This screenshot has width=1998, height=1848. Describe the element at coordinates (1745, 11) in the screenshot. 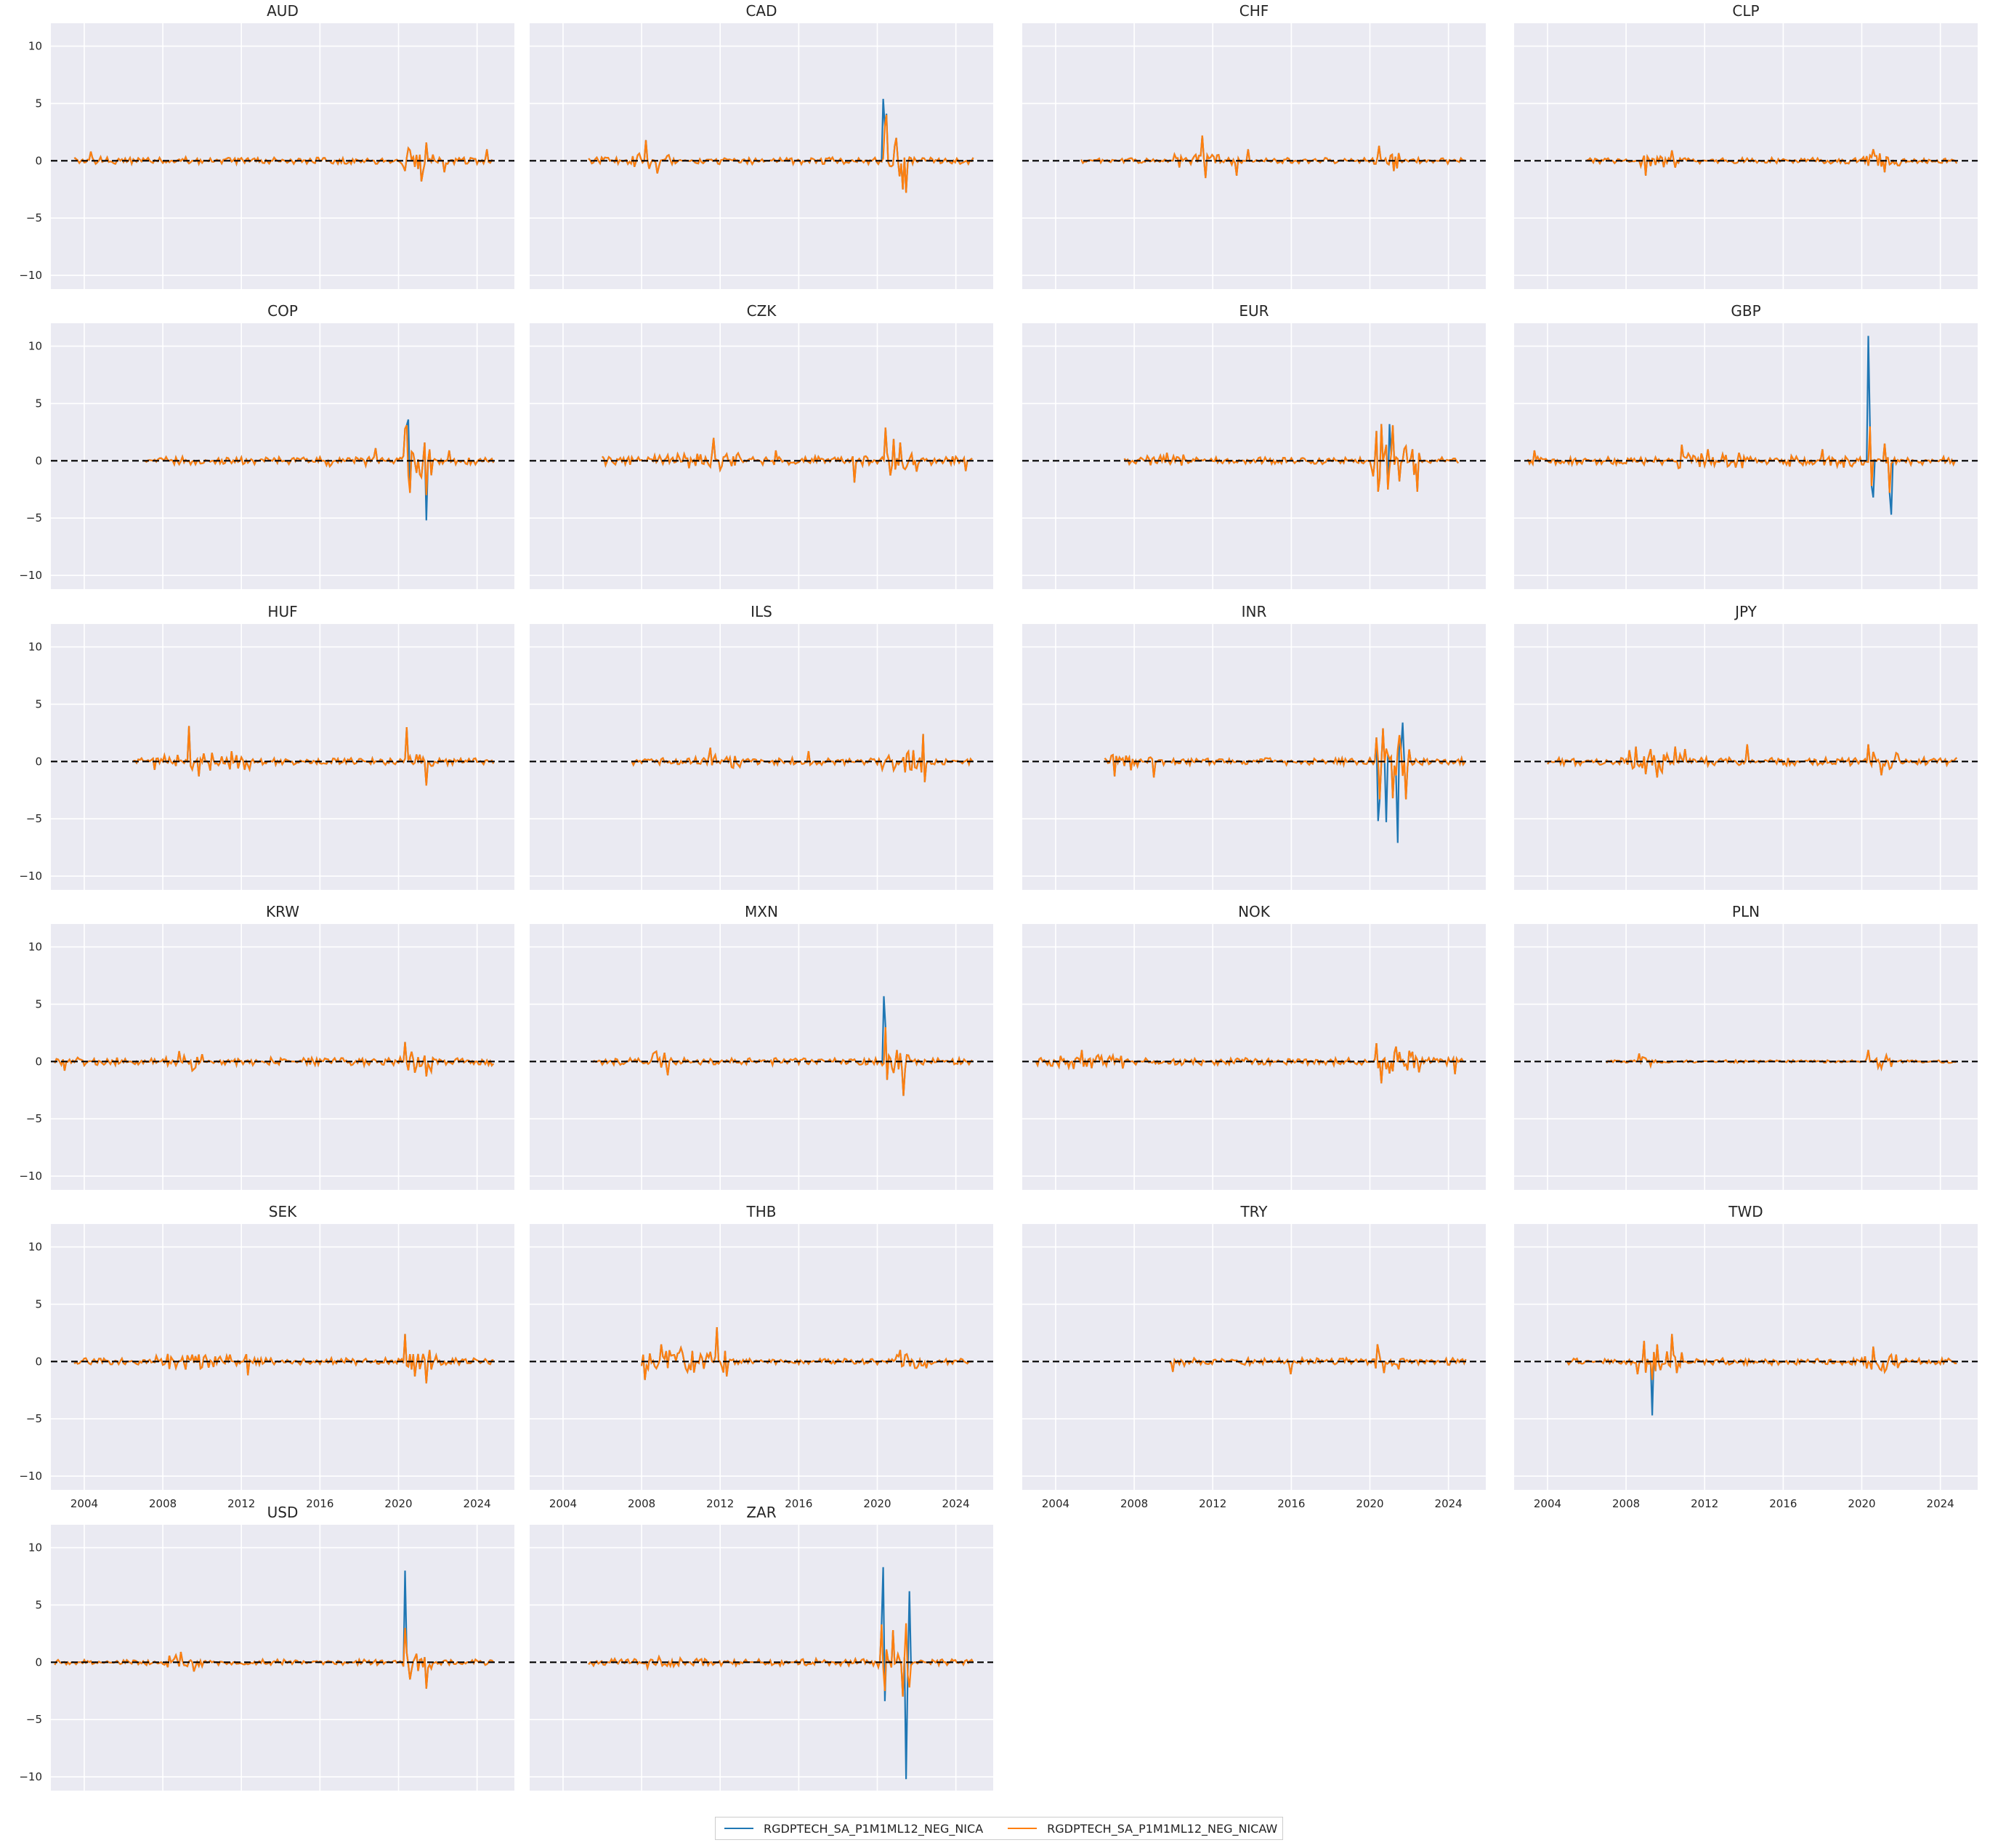

I see `panel-title: CLP` at that location.